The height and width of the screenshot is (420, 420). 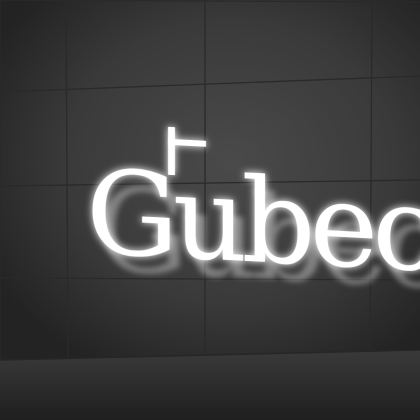 What do you see at coordinates (171, 151) in the screenshot?
I see `sign-ascender-stroke` at bounding box center [171, 151].